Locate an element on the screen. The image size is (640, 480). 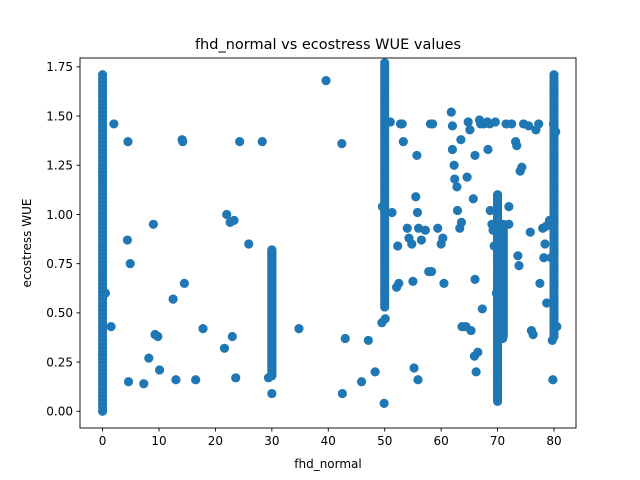
x-tick-label: 50 is located at coordinates (384, 441).